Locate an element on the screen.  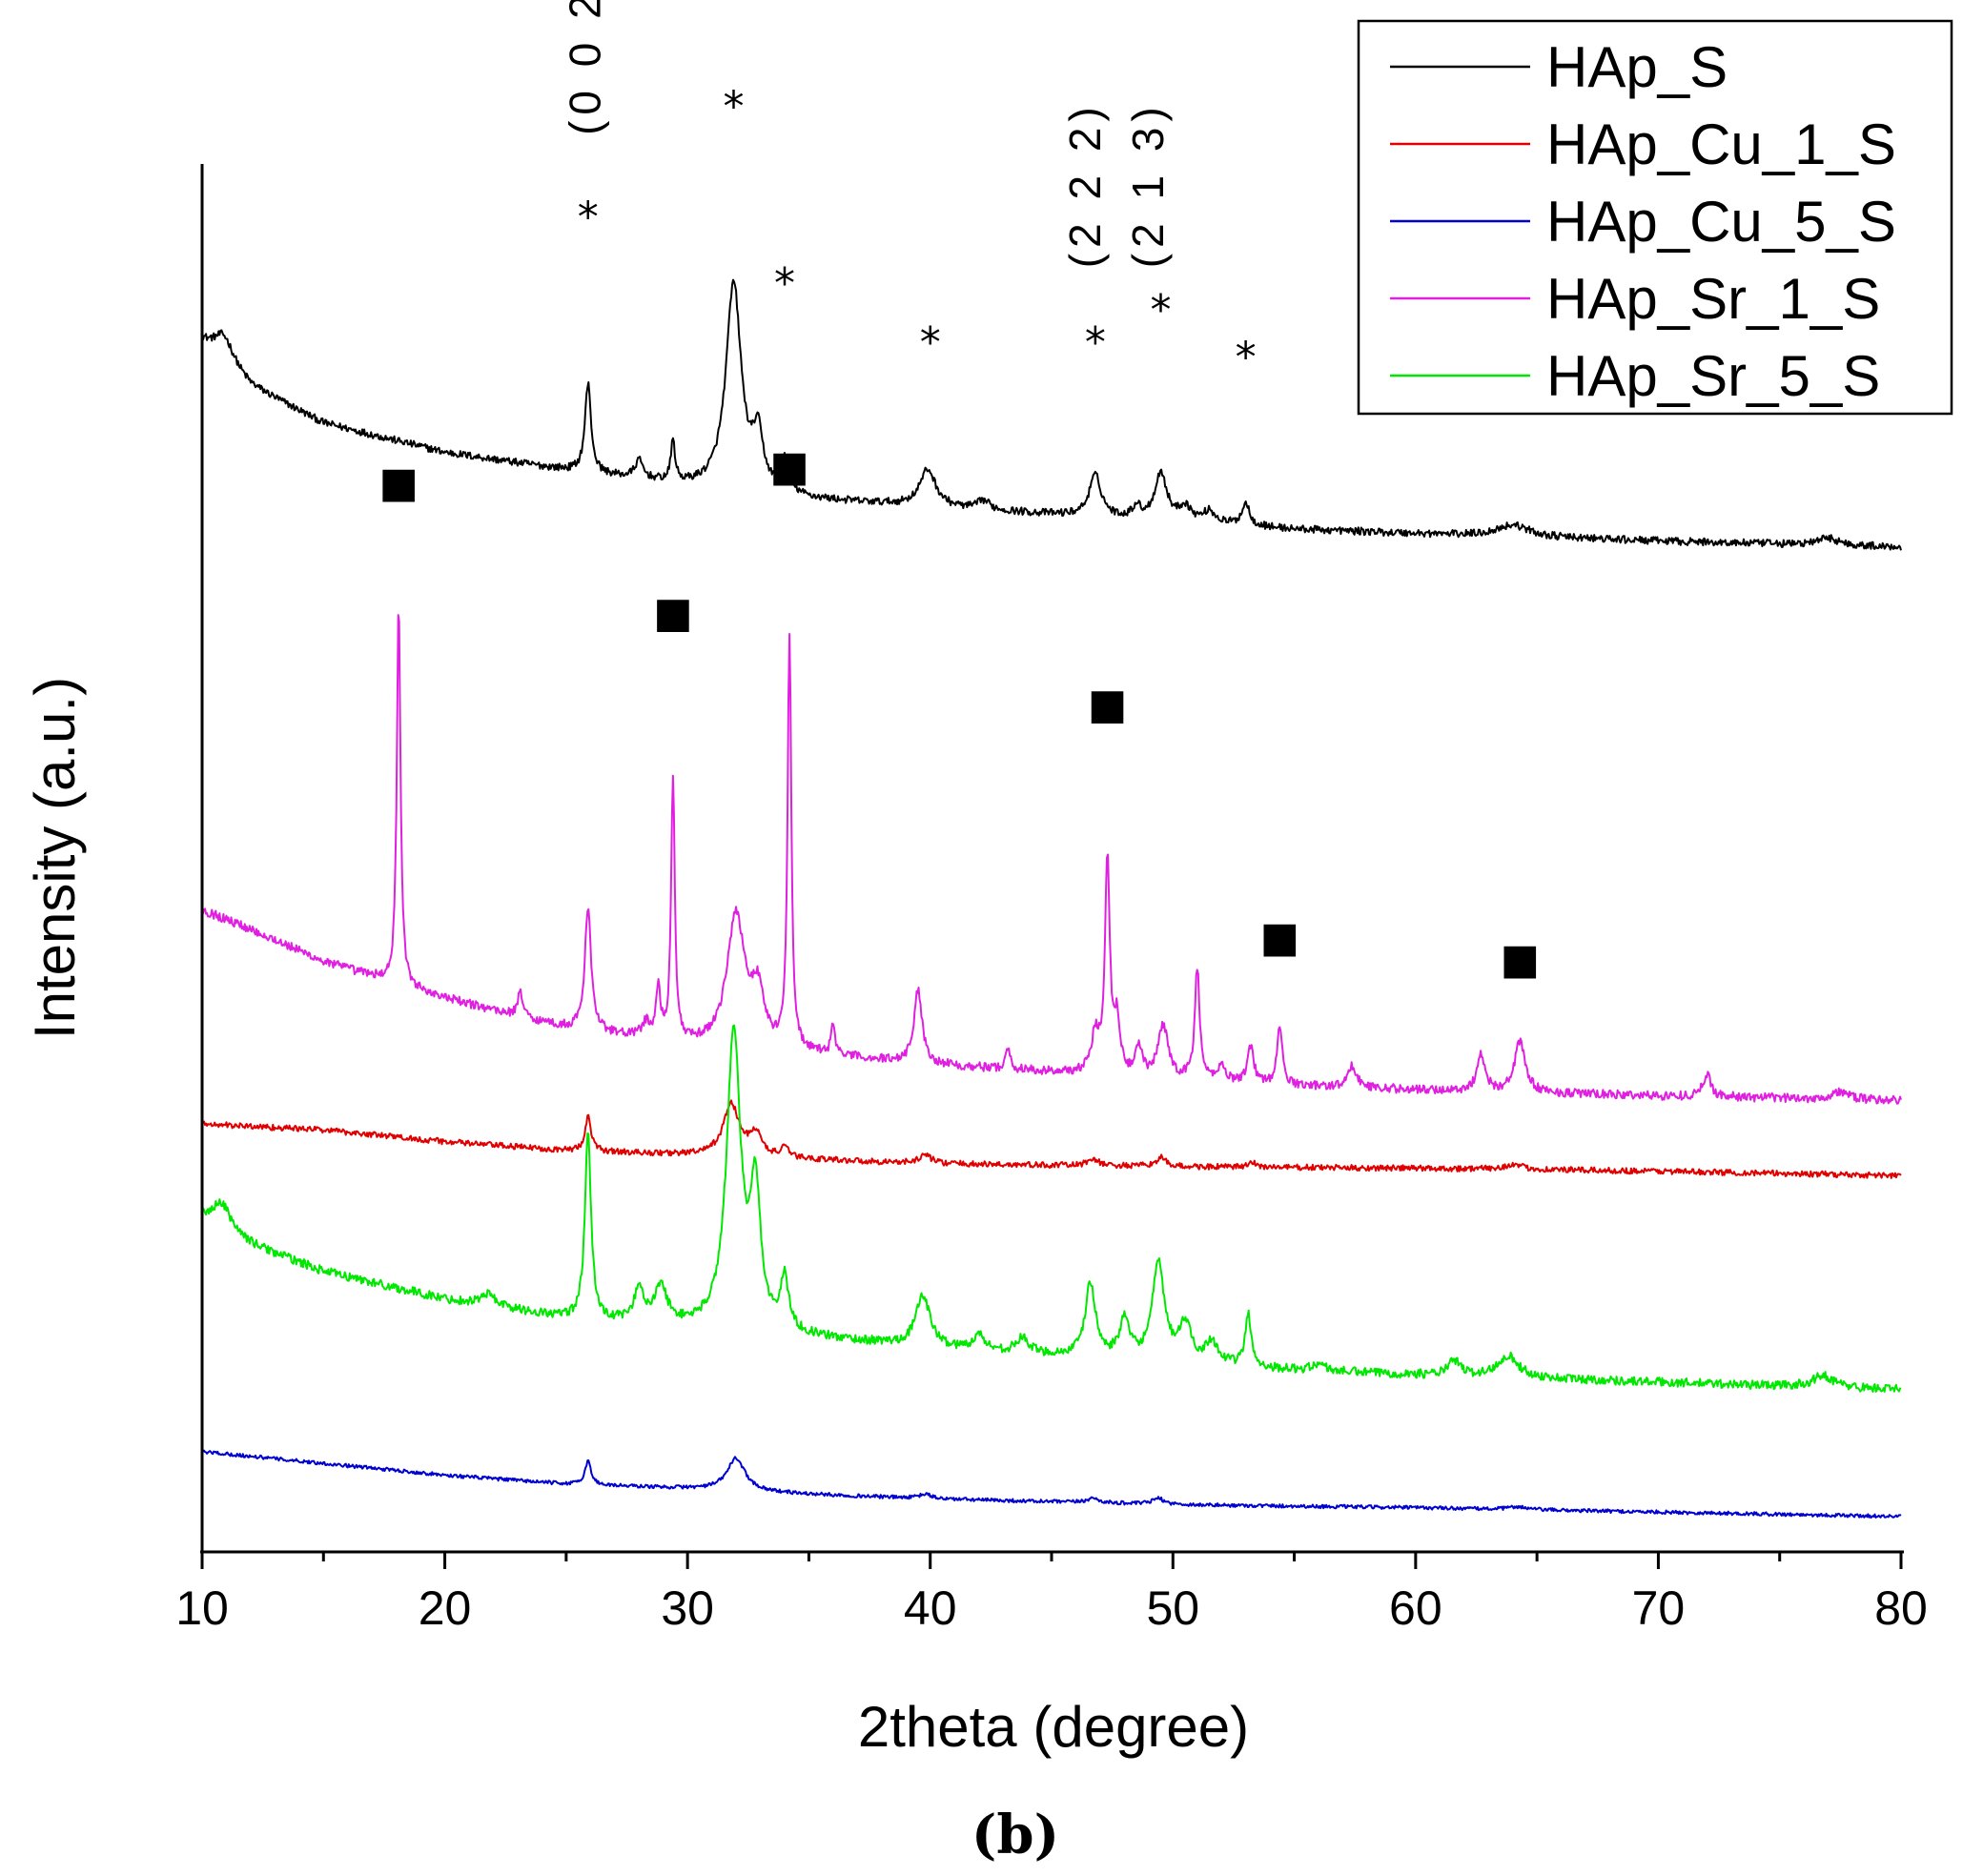
x-tick-label: 60 is located at coordinates (1415, 1608).